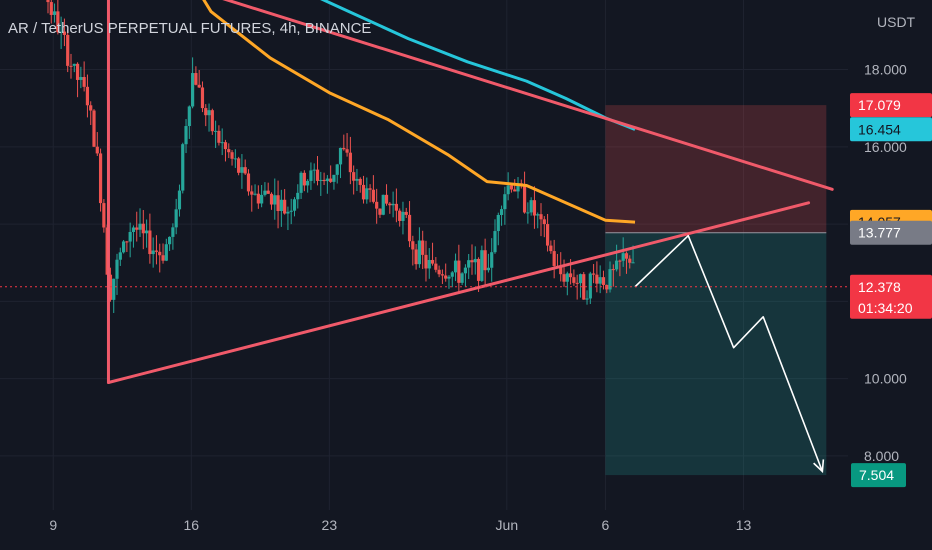 The height and width of the screenshot is (550, 932). I want to click on price-tag-entry: 13.777, so click(891, 232).